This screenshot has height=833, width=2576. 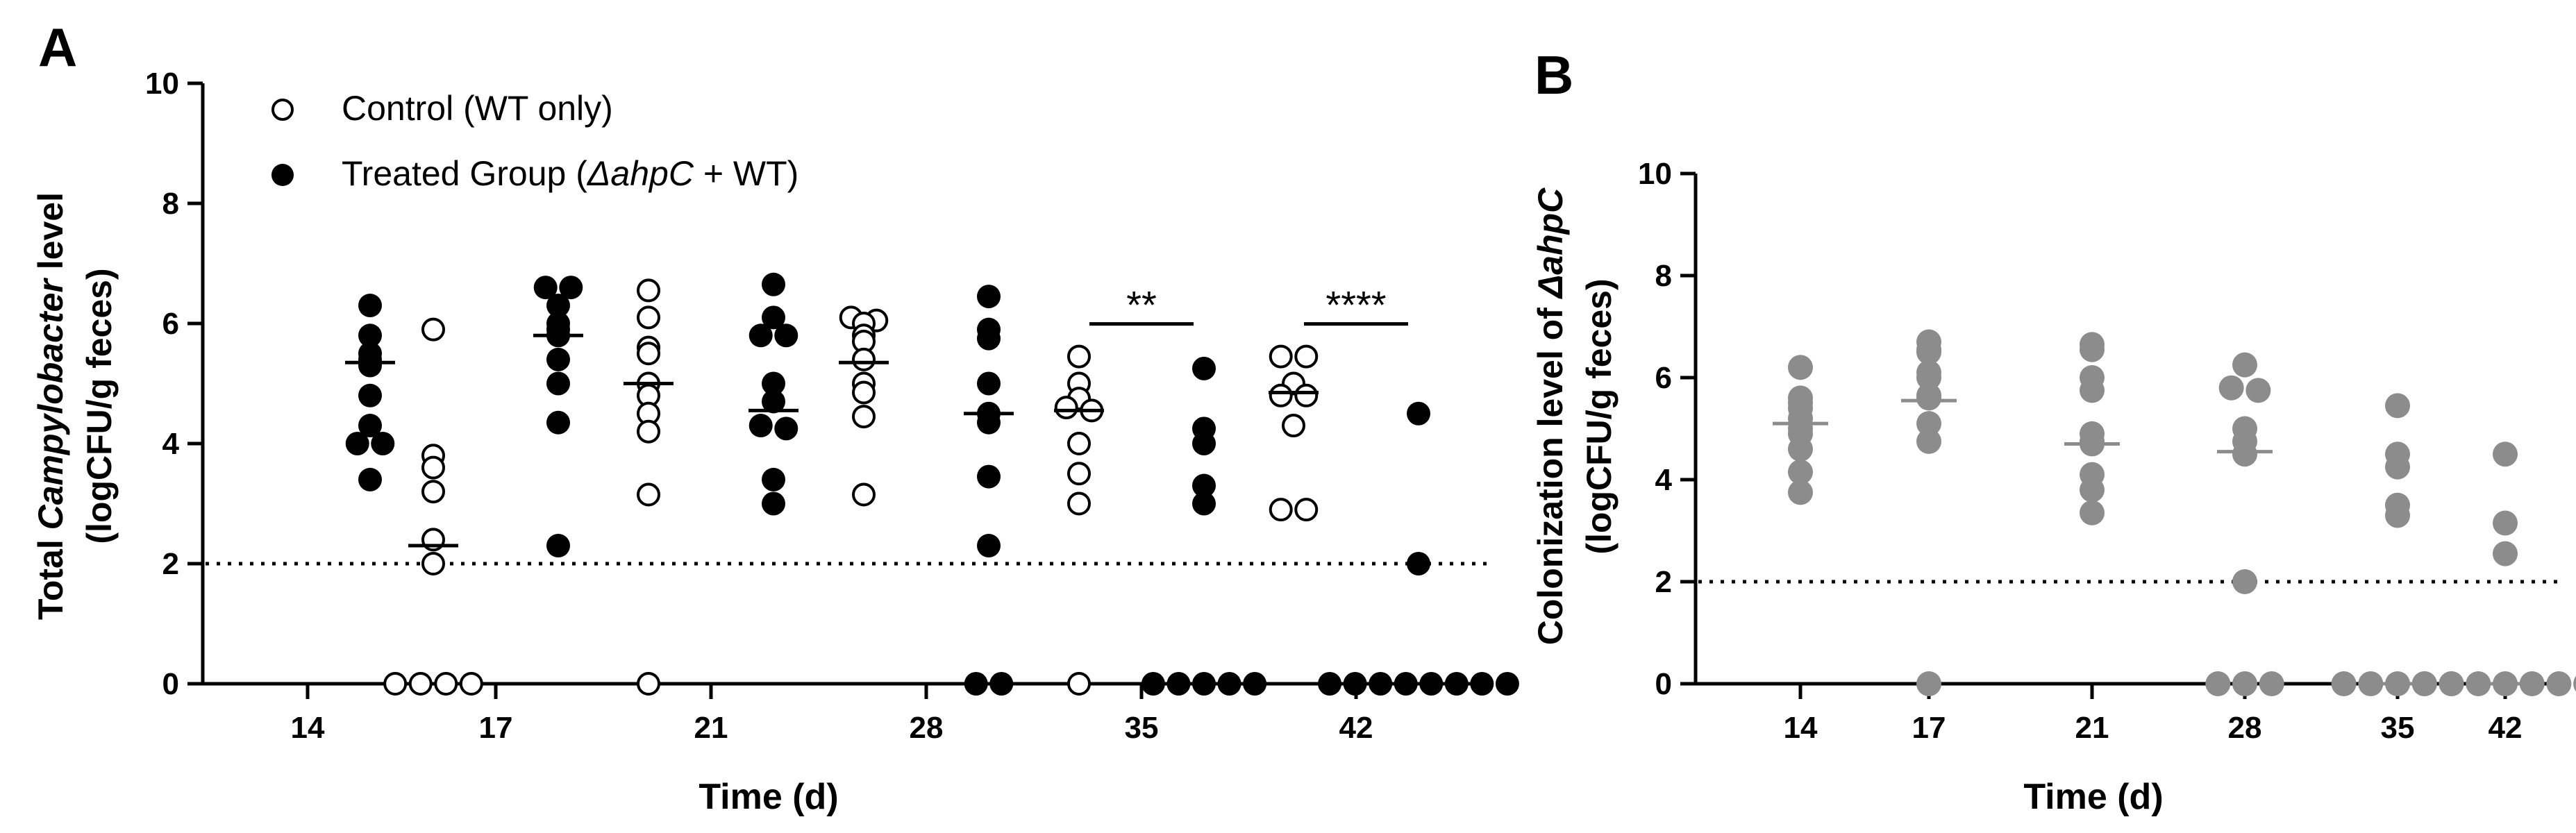 I want to click on legend-treated-label: Treated Group (ΔahpC + WT), so click(x=570, y=174).